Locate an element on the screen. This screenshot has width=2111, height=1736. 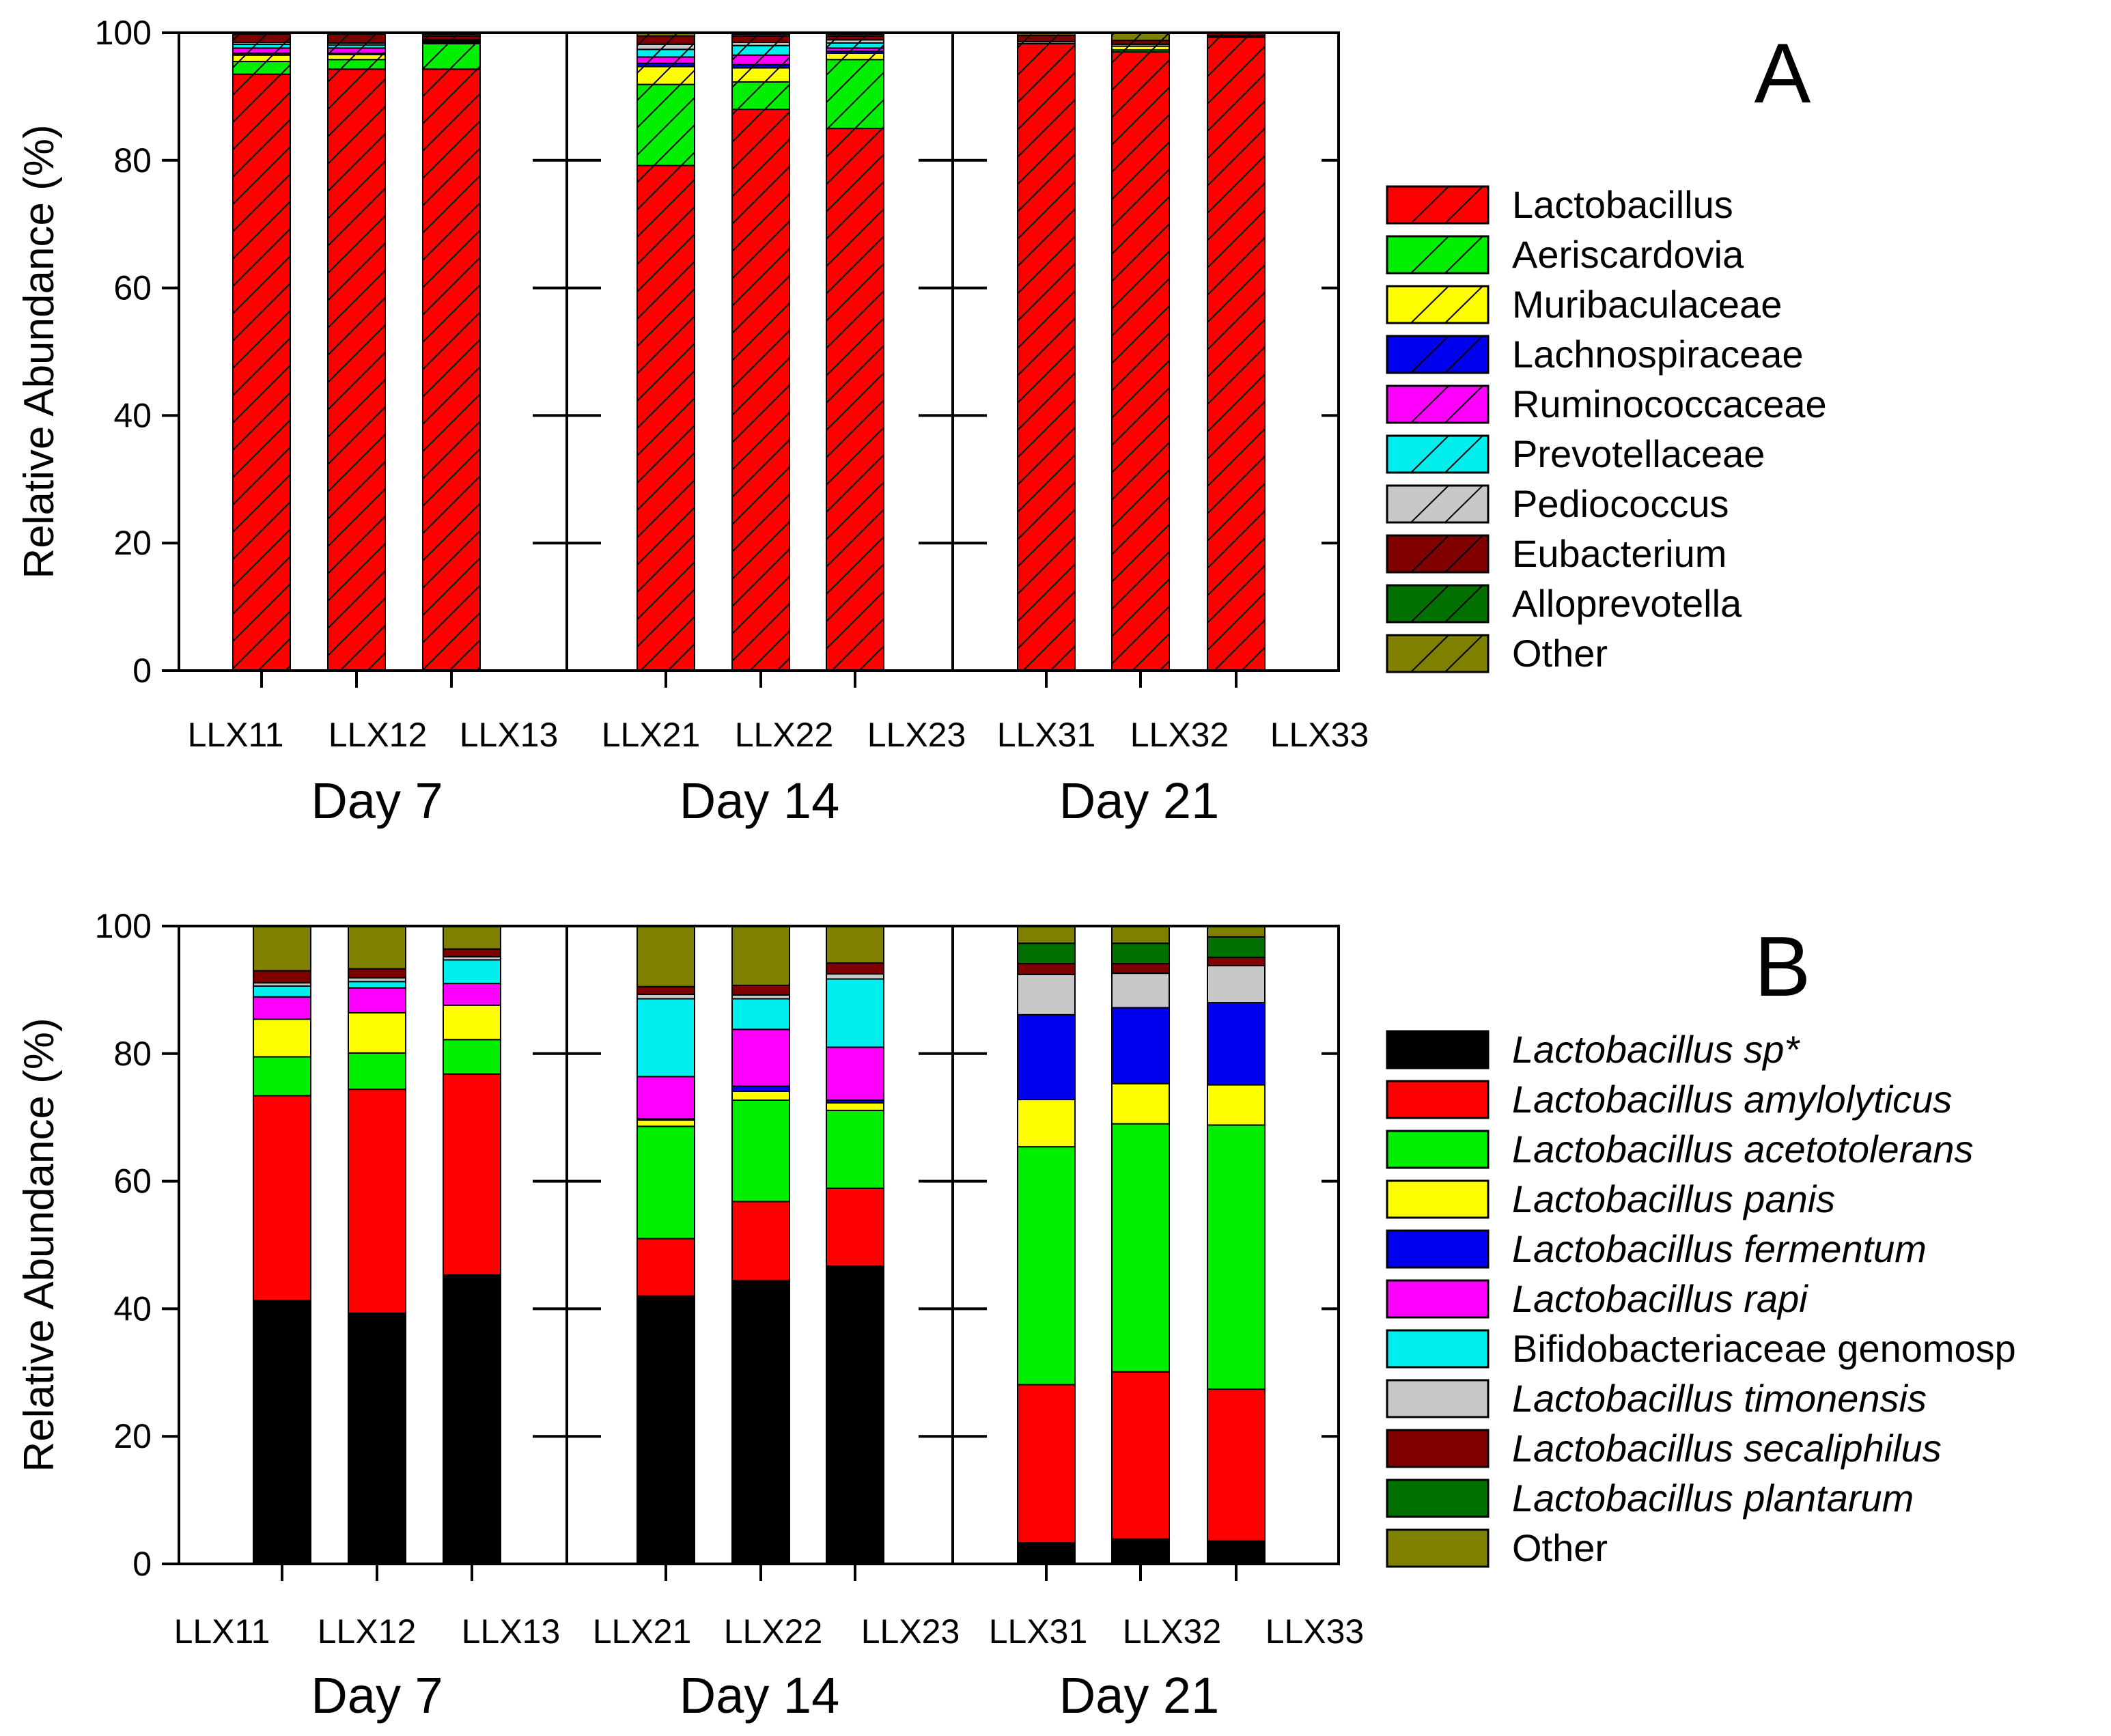
legend-label: Alloprevotella is located at coordinates (1627, 603).